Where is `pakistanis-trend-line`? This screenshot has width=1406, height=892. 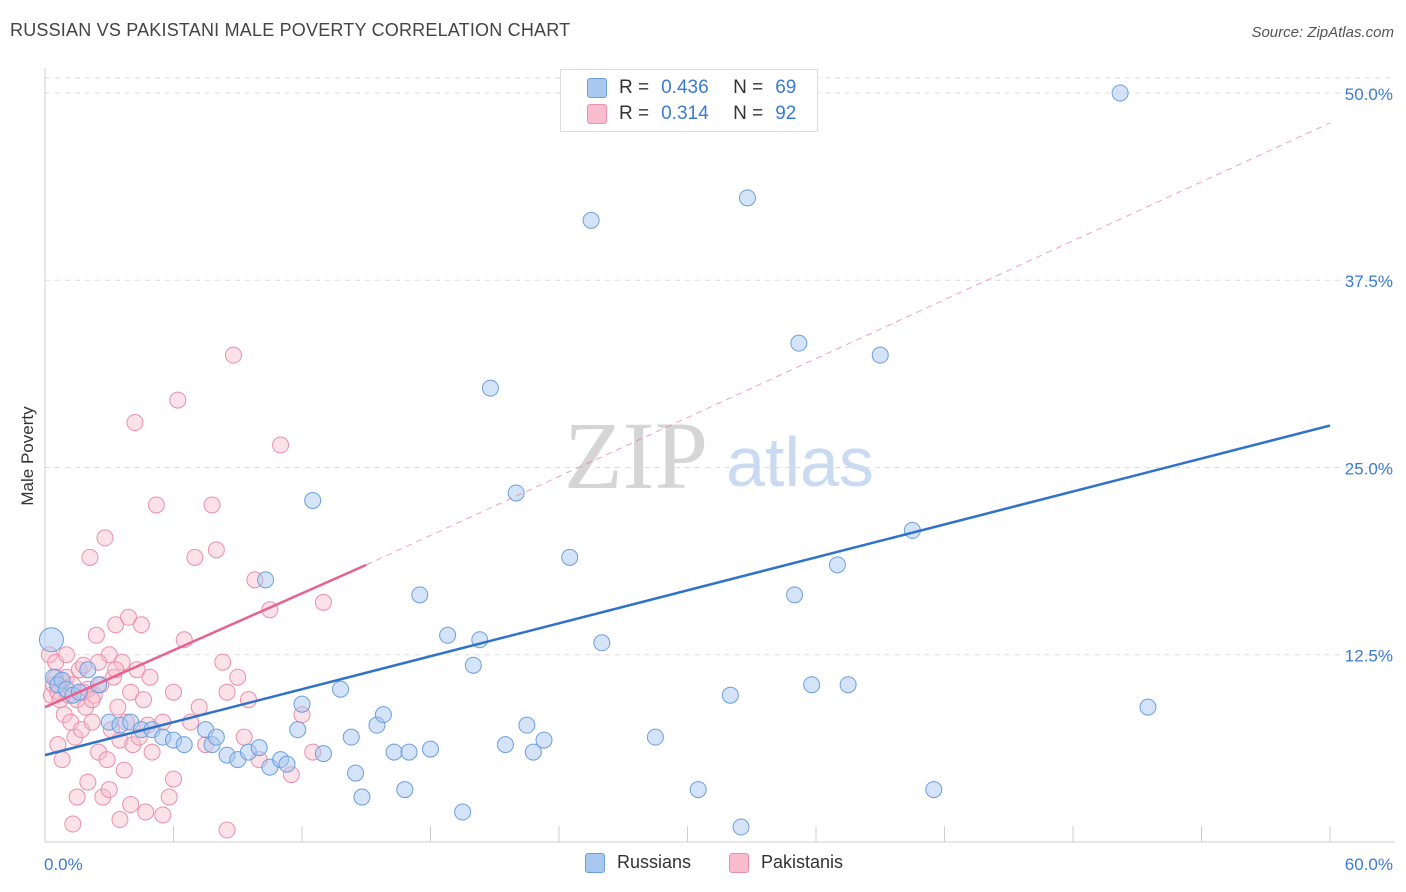
pakistanis-trend-line is located at coordinates (205, 636).